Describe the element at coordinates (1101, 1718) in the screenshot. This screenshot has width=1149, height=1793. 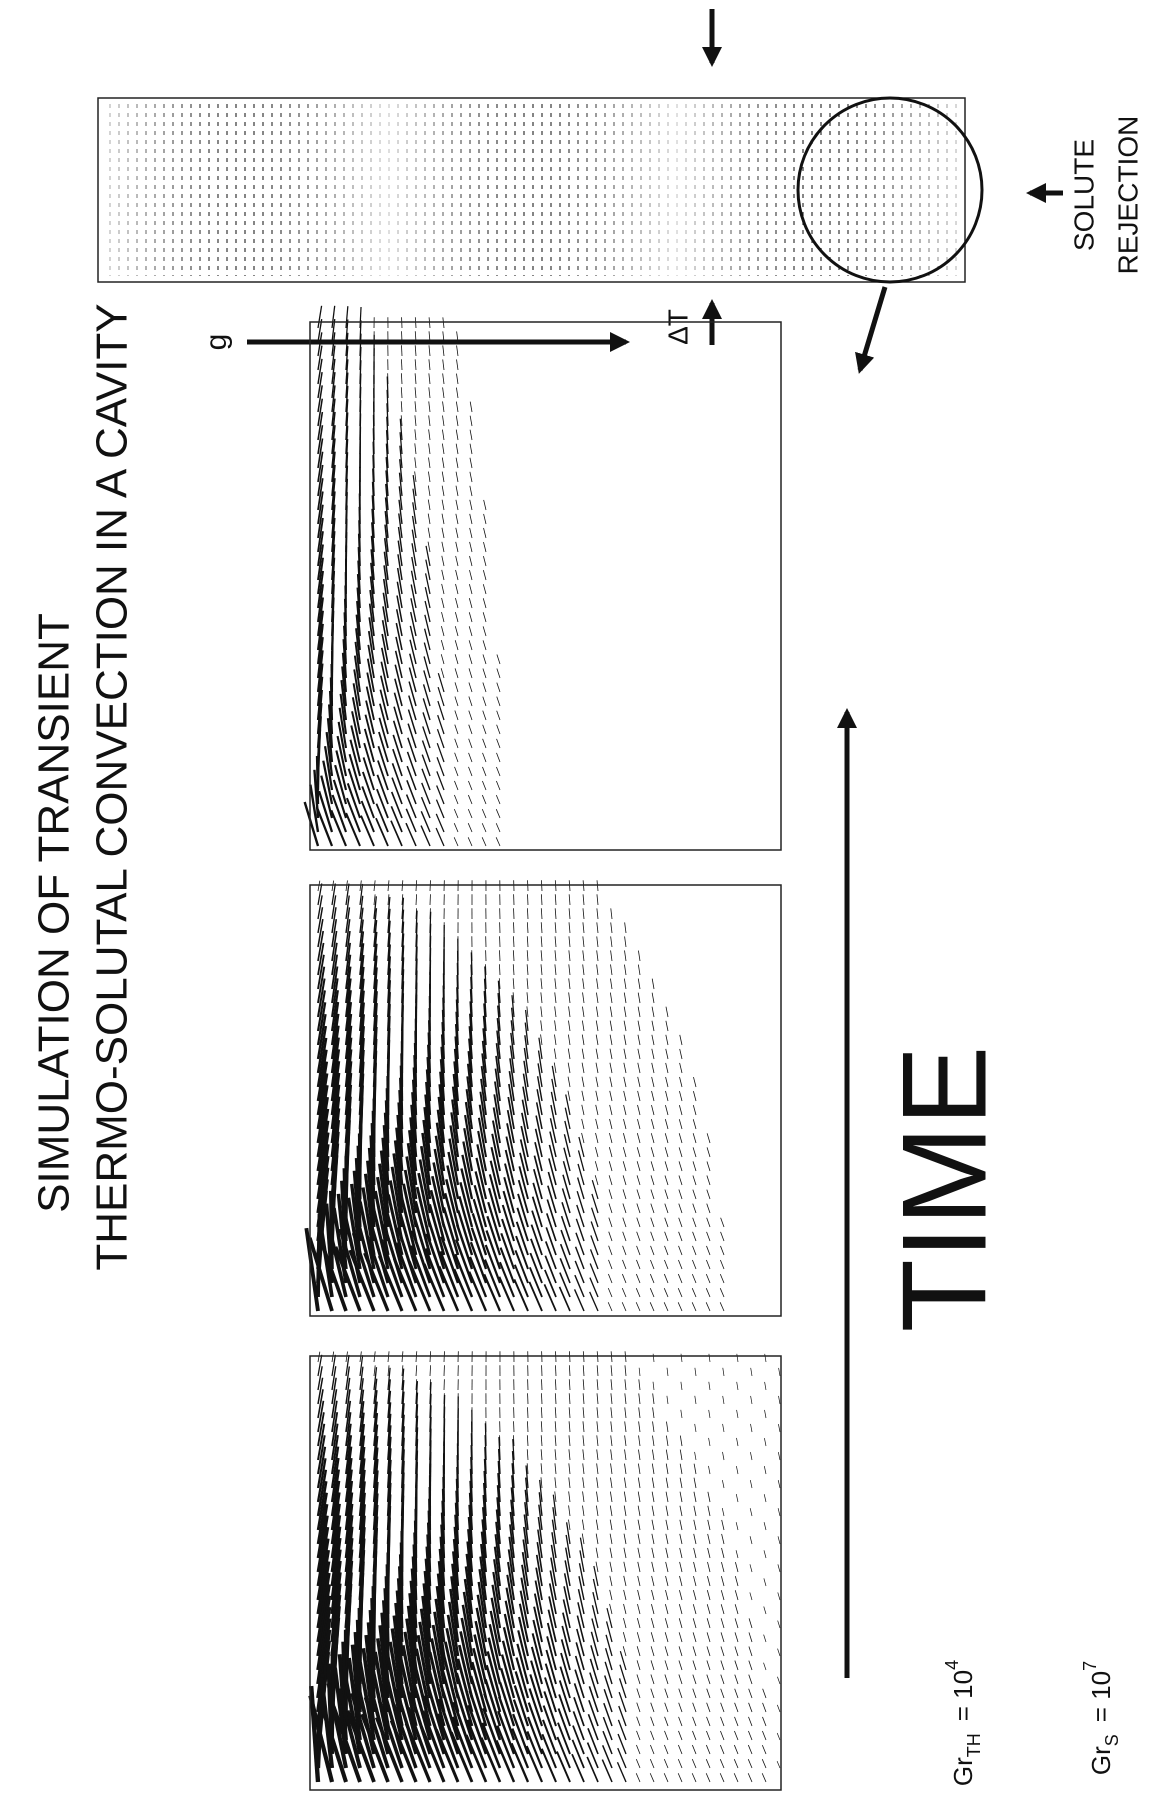
I see `parameter: GrS= 107` at that location.